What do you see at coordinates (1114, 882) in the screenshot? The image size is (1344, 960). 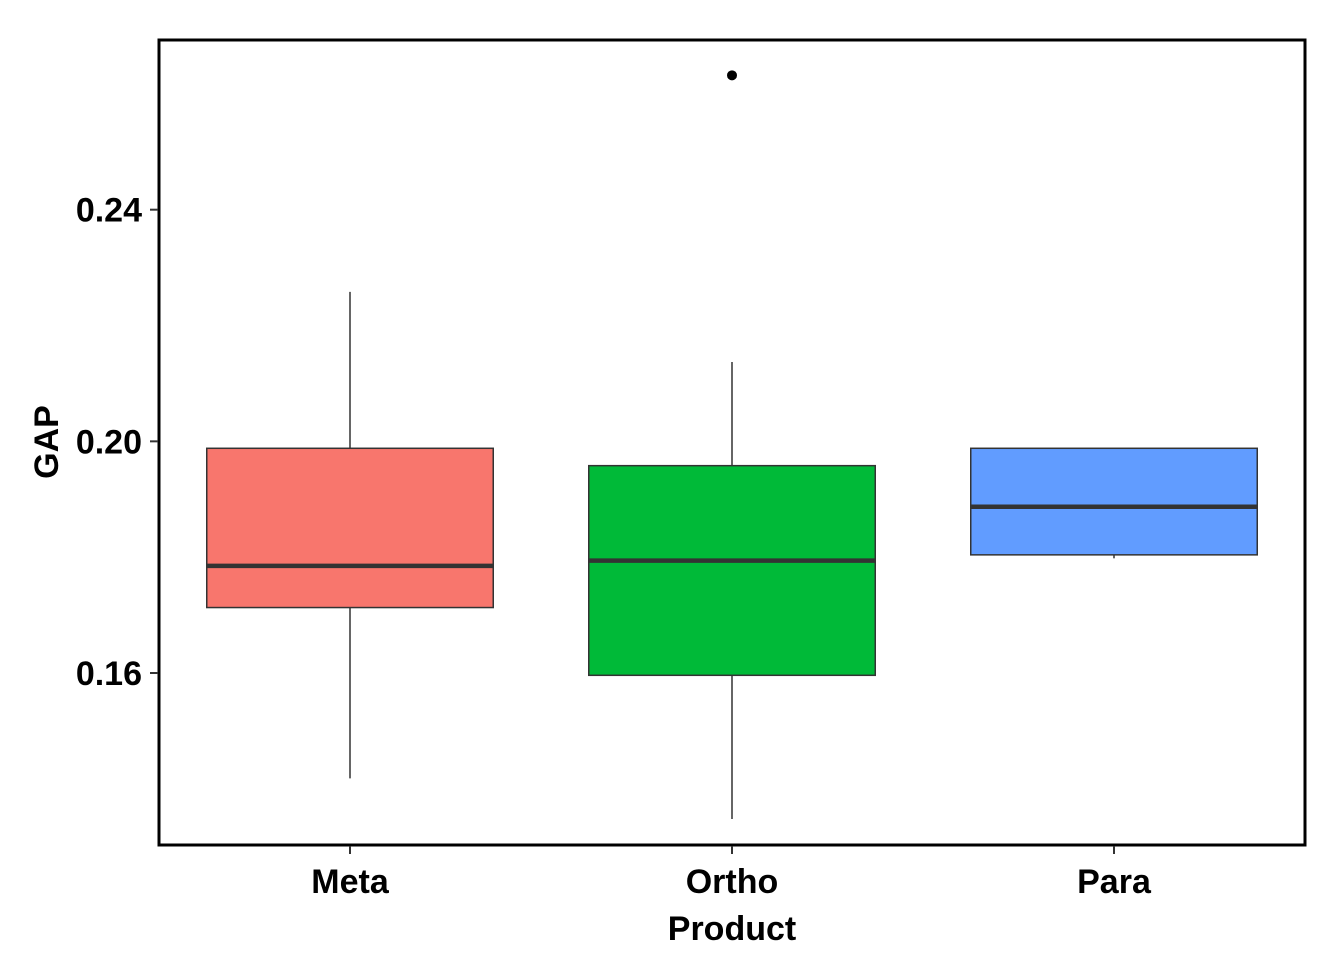 I see `x-tick-label-para: Para` at bounding box center [1114, 882].